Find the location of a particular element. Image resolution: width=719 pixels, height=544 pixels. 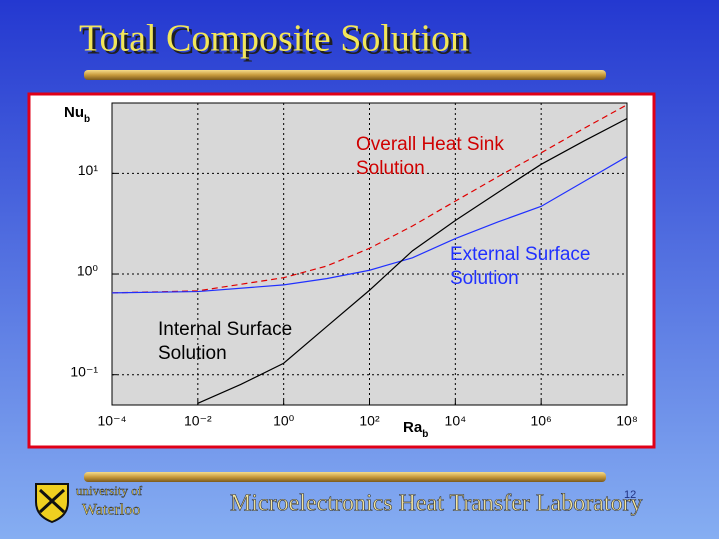

title-shadow: Total Composite Solution is located at coordinates (277, 42).